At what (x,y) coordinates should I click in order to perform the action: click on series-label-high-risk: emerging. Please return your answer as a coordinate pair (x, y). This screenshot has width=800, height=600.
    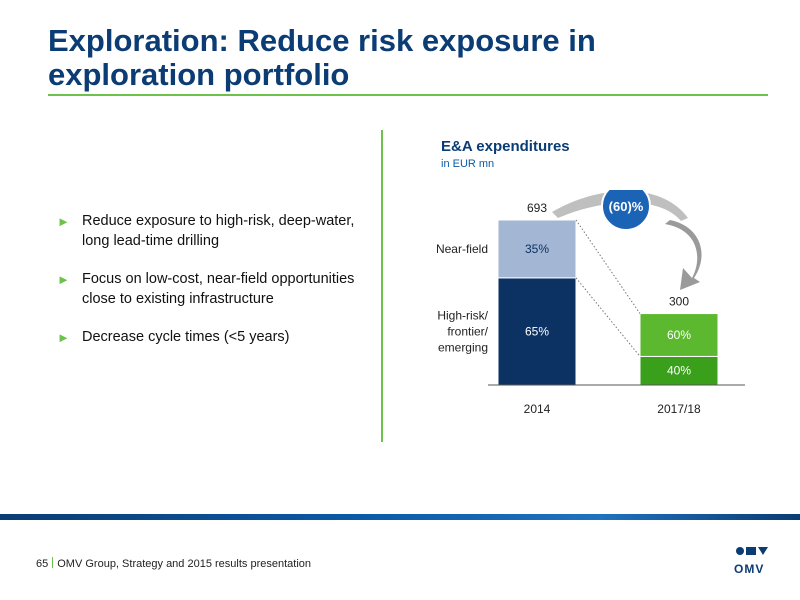
    Looking at the image, I should click on (463, 347).